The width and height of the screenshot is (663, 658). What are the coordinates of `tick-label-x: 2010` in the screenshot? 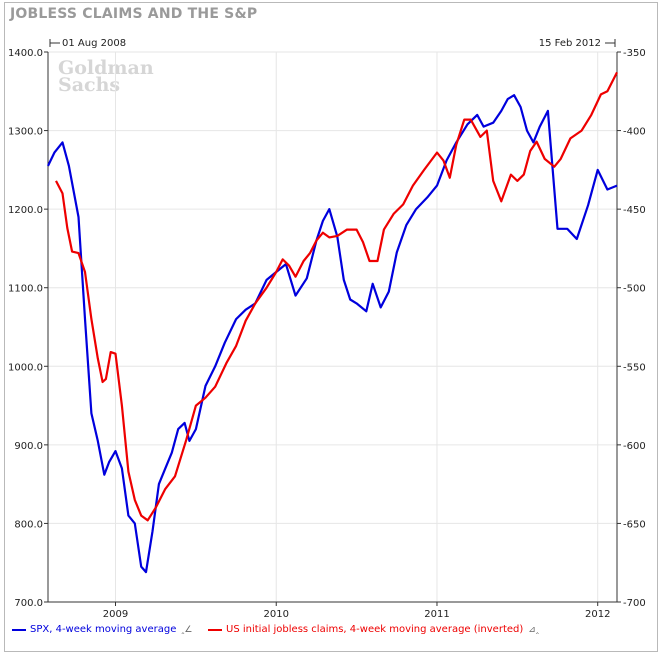 It's located at (276, 614).